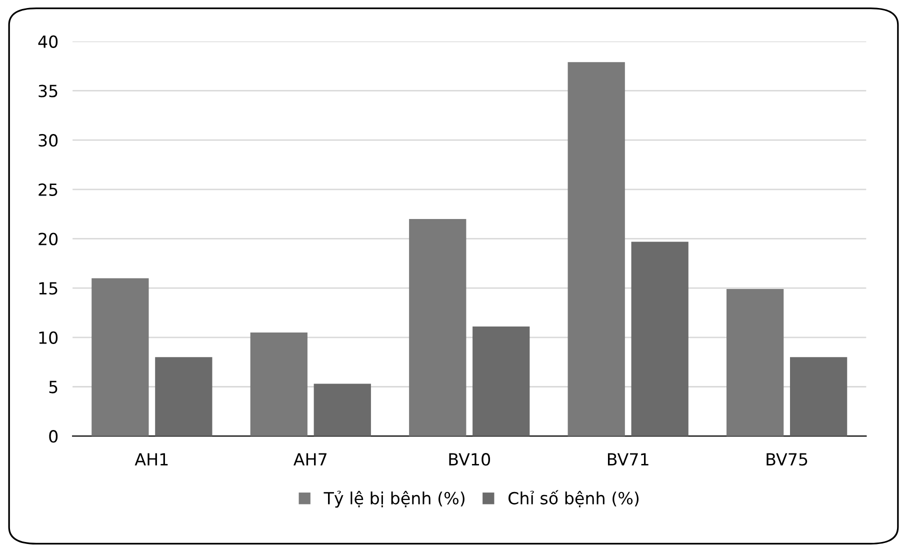 This screenshot has width=907, height=552. I want to click on x-tick-label: BV10, so click(469, 459).